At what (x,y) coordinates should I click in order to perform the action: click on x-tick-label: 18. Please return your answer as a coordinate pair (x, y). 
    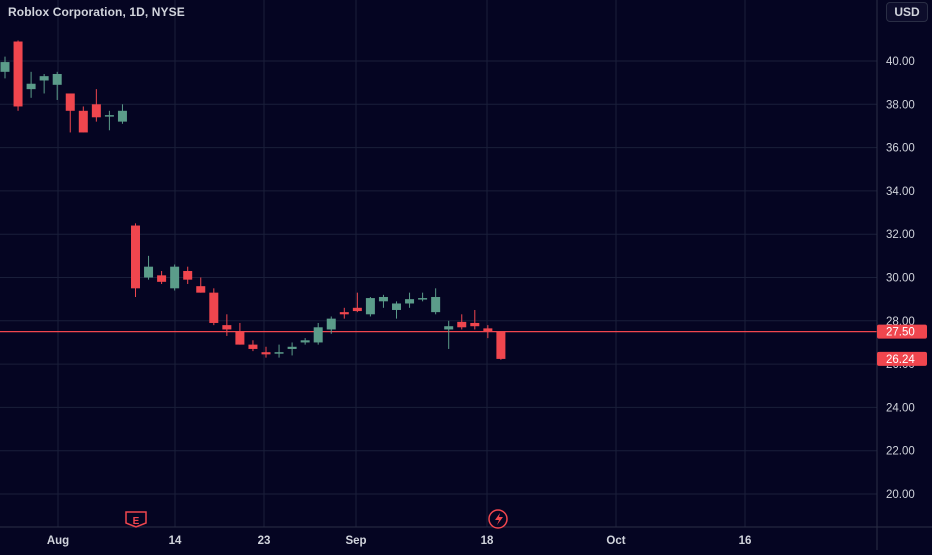
    Looking at the image, I should click on (487, 541).